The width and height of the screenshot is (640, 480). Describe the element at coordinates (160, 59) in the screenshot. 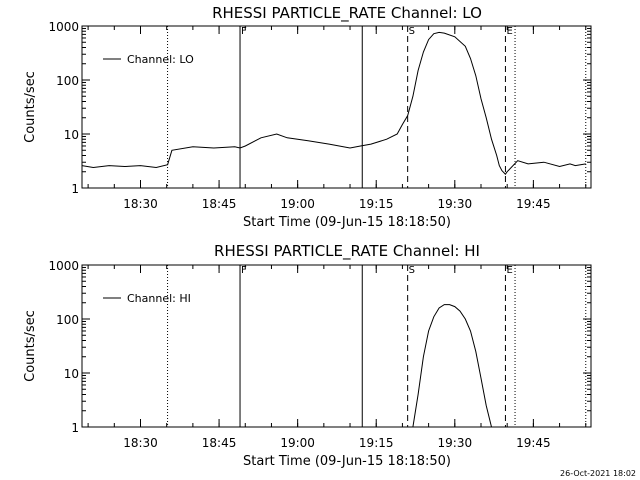

I see `legend-label: Channel: LO` at that location.